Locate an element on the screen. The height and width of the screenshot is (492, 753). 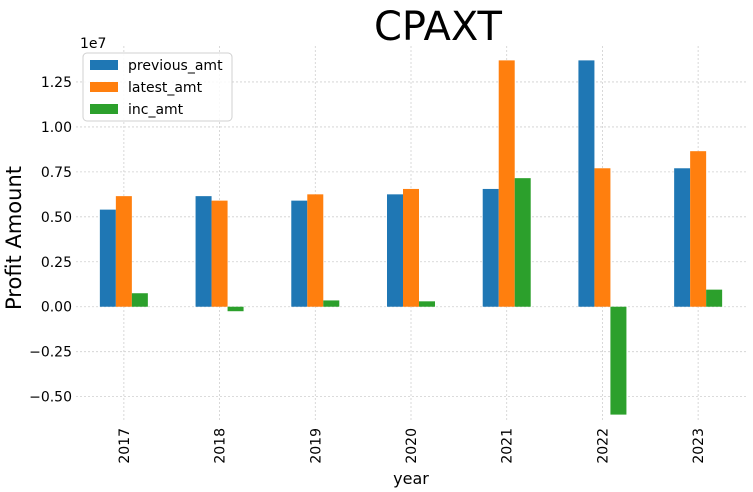
y-tick-label: 0.00 is located at coordinates (56, 308).